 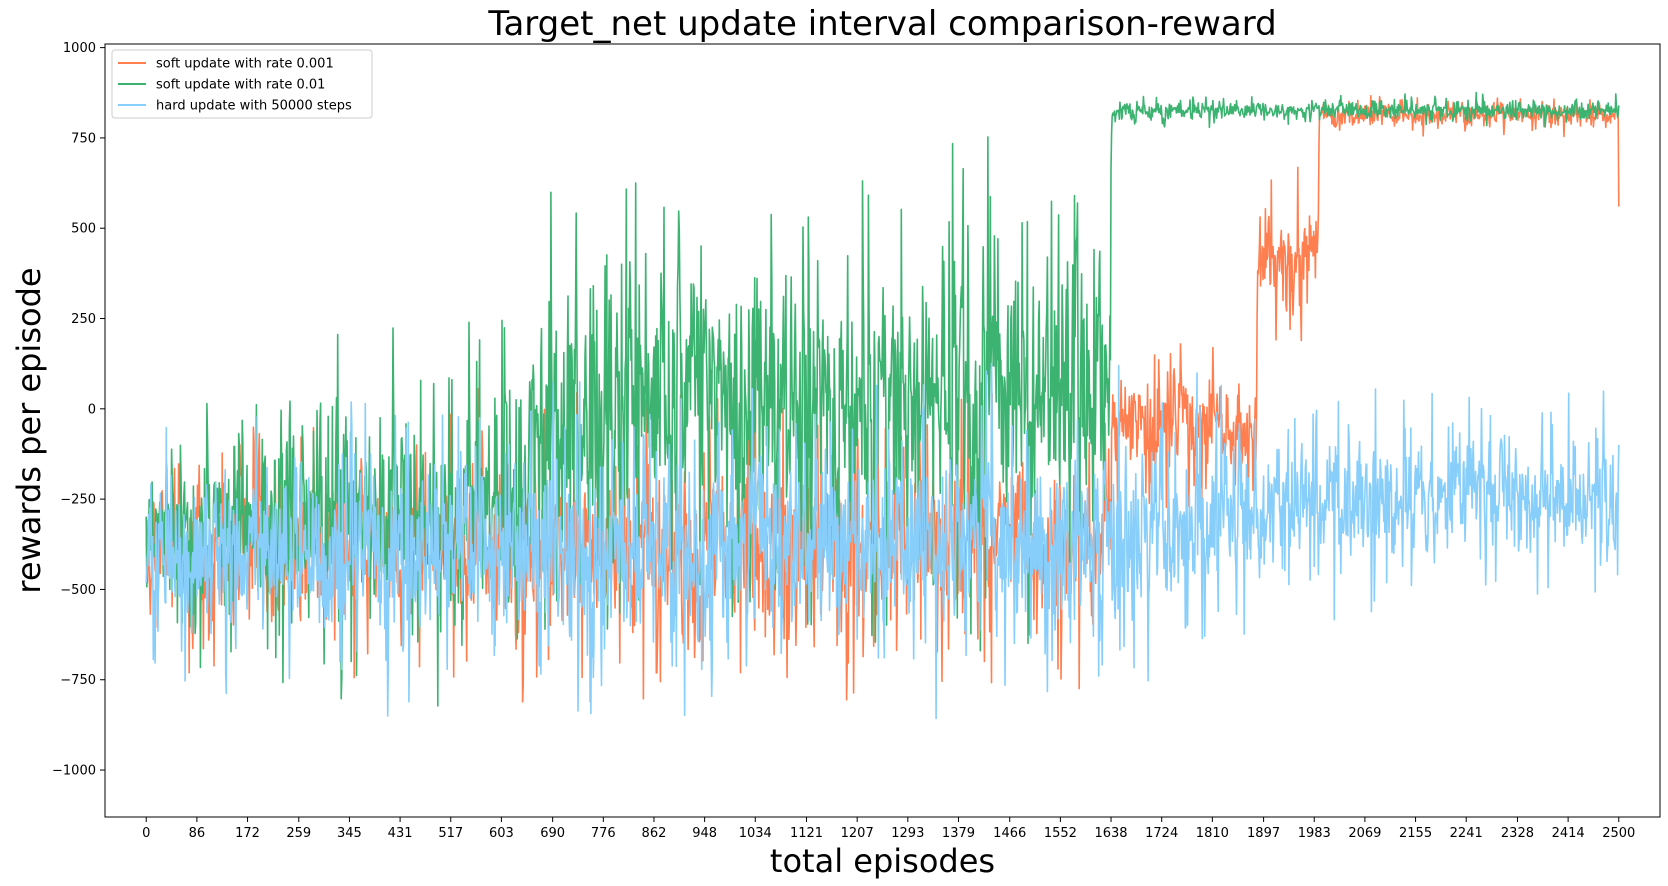 What do you see at coordinates (197, 833) in the screenshot?
I see `x-tick-label: 86` at bounding box center [197, 833].